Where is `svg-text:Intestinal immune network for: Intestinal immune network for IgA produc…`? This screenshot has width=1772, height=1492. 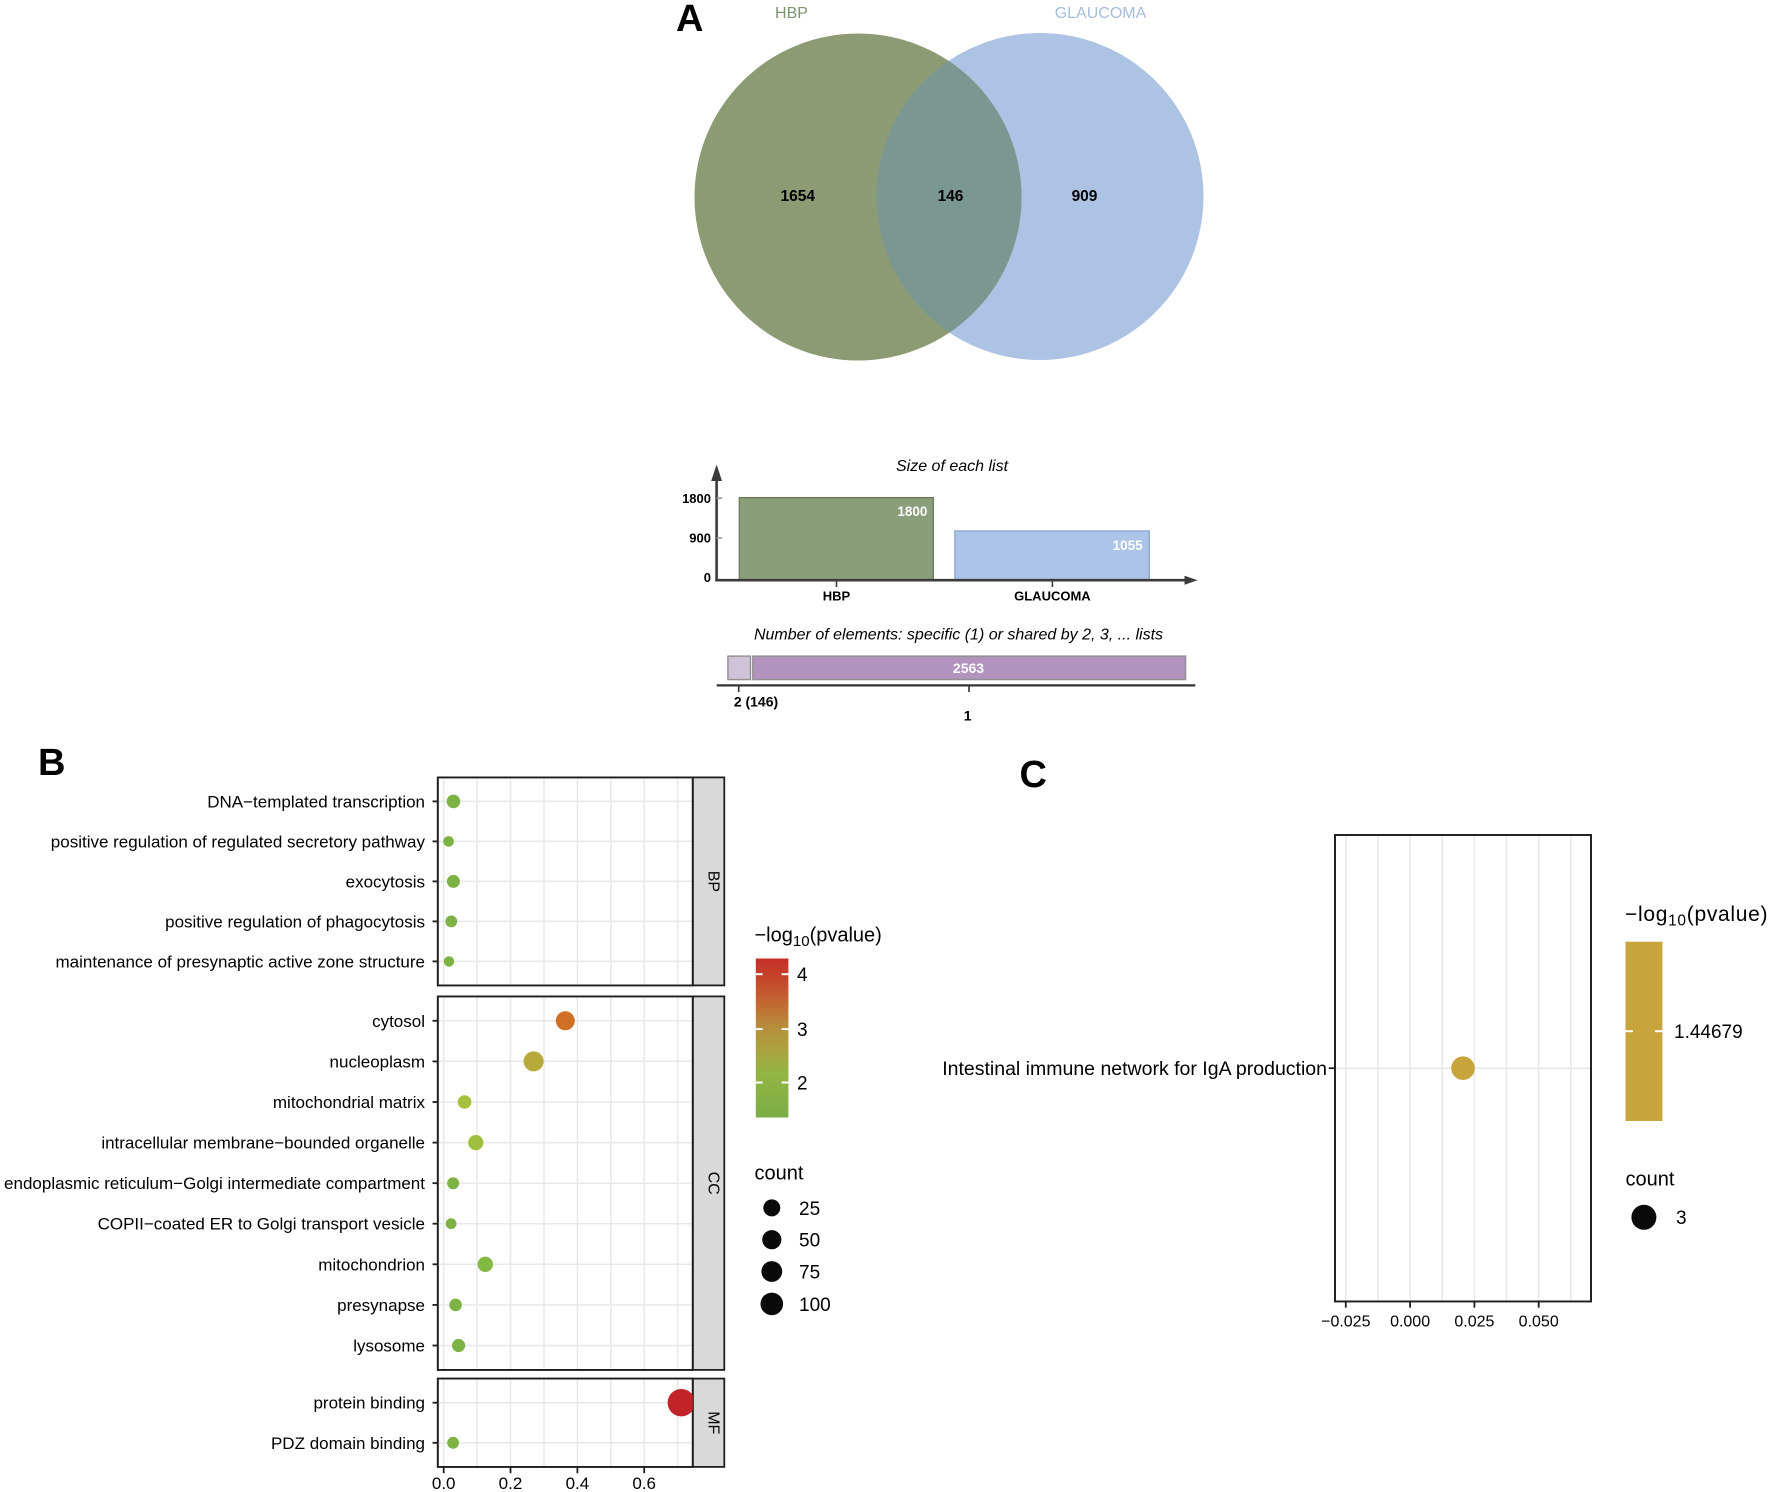 svg-text:Intestinal immune network for: Intestinal immune network for IgA produc… is located at coordinates (1134, 1069).